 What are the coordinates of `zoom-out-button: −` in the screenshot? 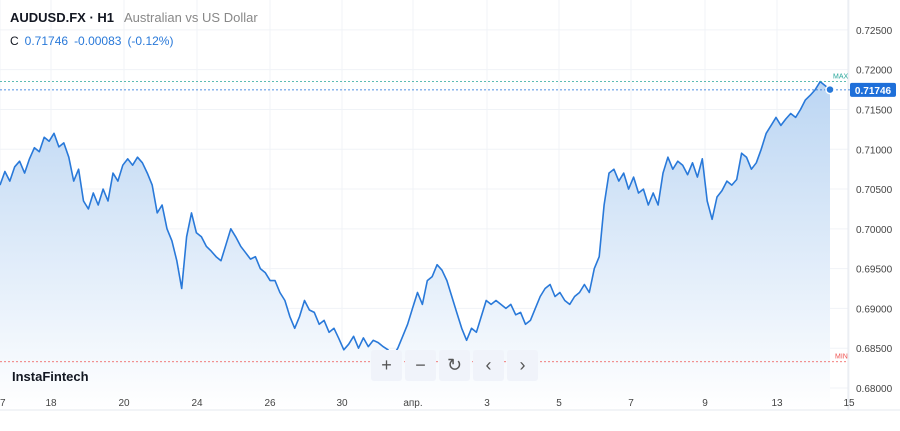 It's located at (420, 365).